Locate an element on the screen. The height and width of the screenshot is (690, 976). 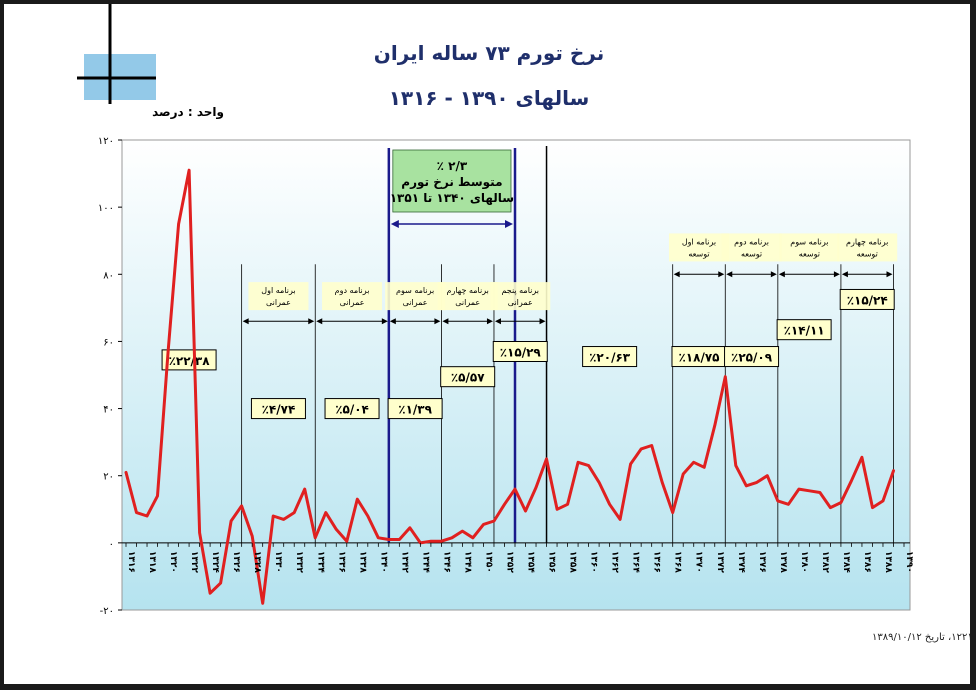
chart-subtitle: سالهای ۱۳۹۰ - ۱۳۱۶ is located at coordinates (489, 98).